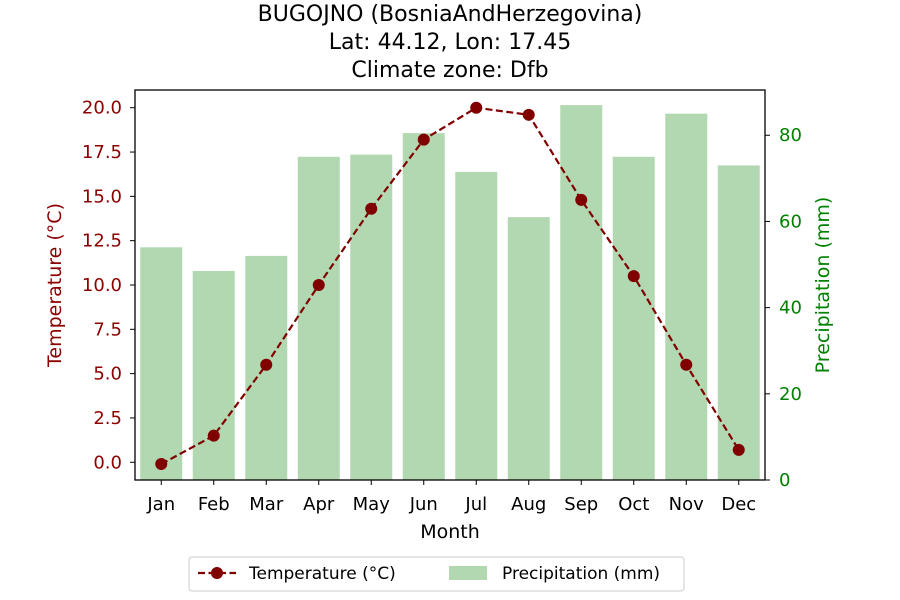 This screenshot has width=900, height=600. What do you see at coordinates (102, 152) in the screenshot?
I see `y-left-tick-label: 17.5` at bounding box center [102, 152].